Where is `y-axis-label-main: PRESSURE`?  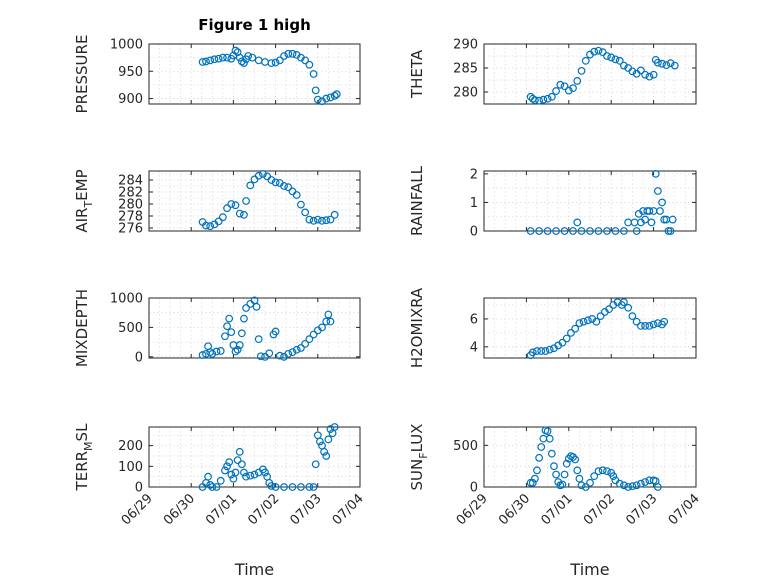
y-axis-label-main: PRESSURE is located at coordinates (82, 74).